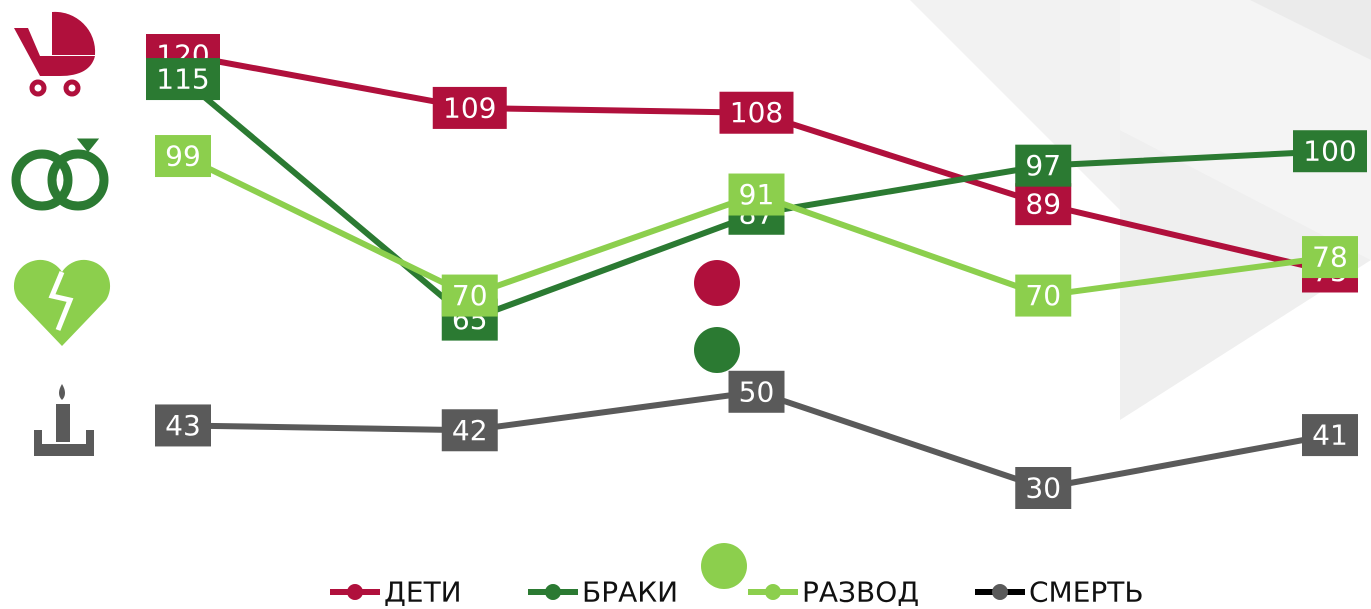  I want to click on data-label: 115, so click(182, 79).